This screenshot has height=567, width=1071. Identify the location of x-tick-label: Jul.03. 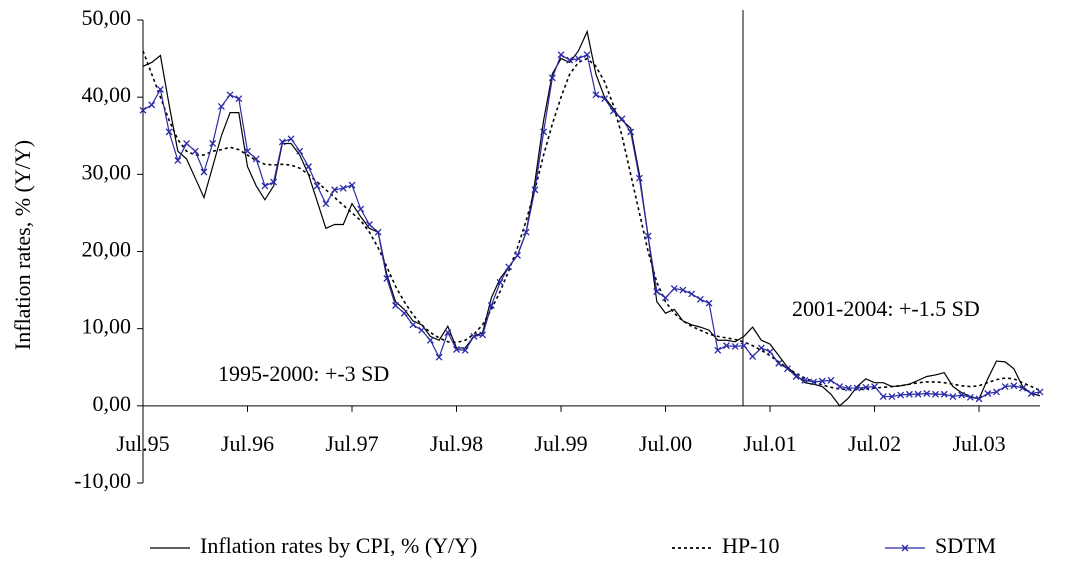
(978, 443).